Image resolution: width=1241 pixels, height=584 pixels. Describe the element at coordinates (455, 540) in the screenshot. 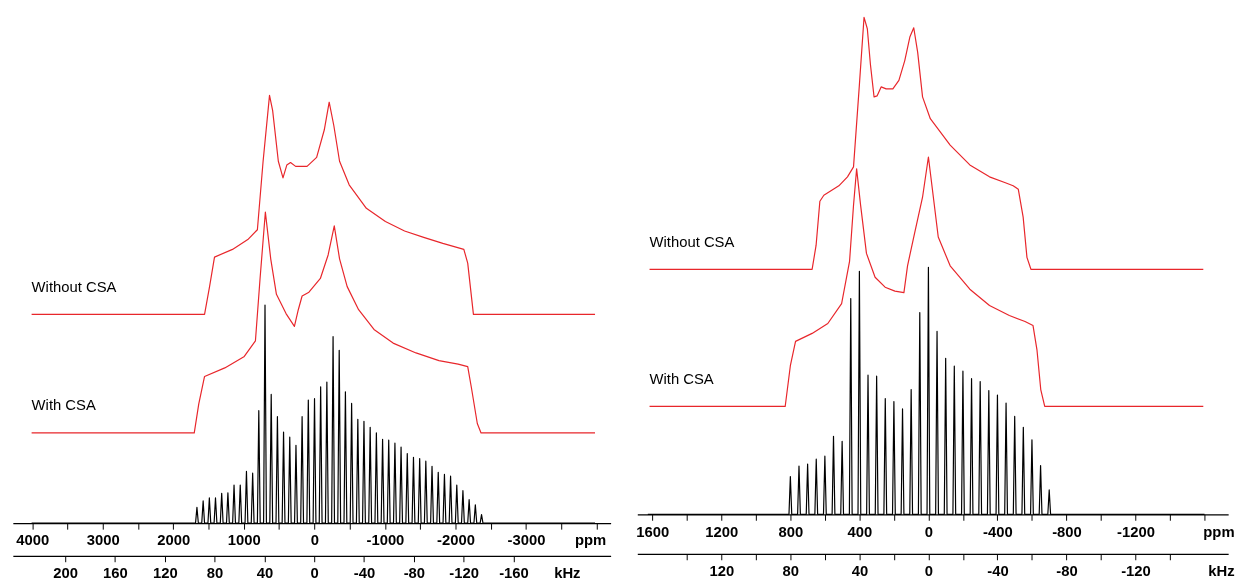

I see `x-tick-label: -2000` at that location.